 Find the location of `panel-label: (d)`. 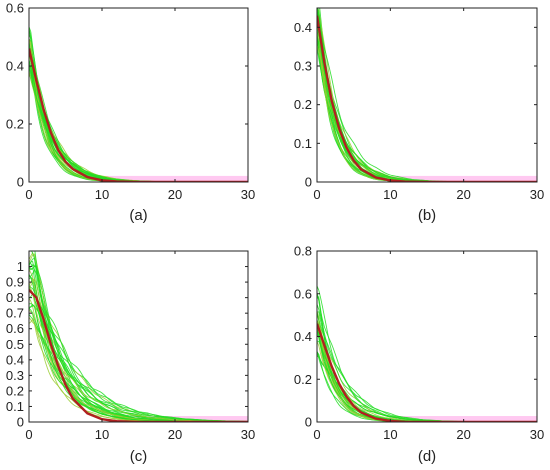

panel-label: (d) is located at coordinates (427, 456).